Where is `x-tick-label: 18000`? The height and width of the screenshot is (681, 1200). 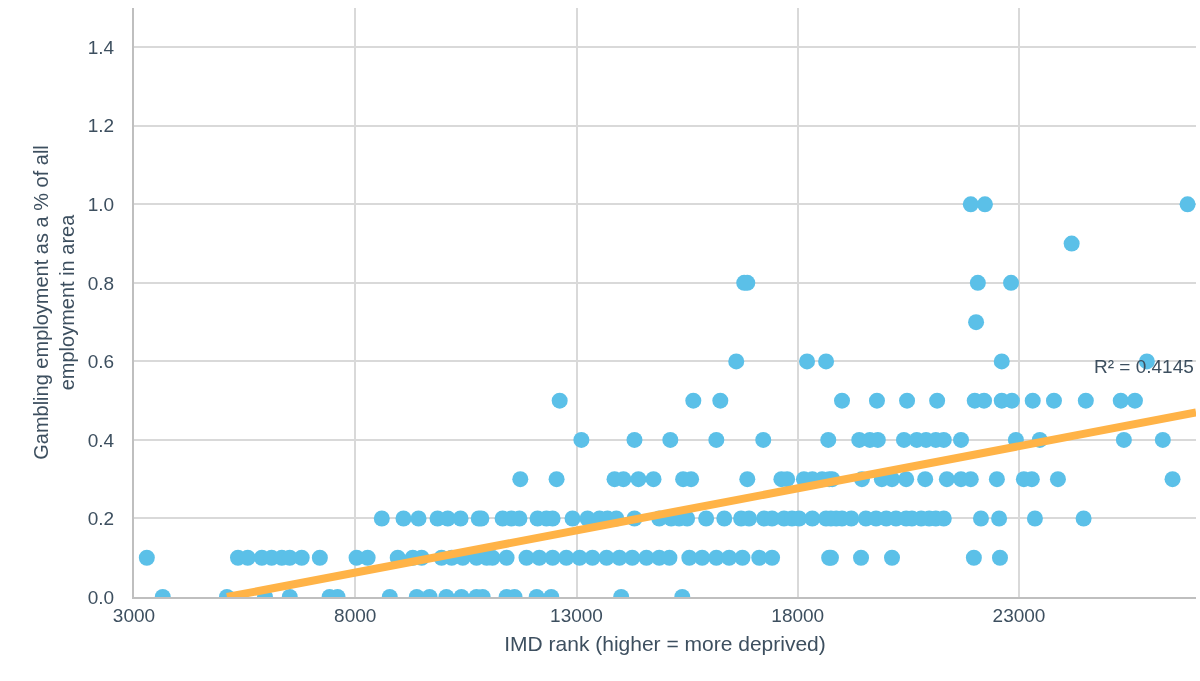 x-tick-label: 18000 is located at coordinates (798, 615).